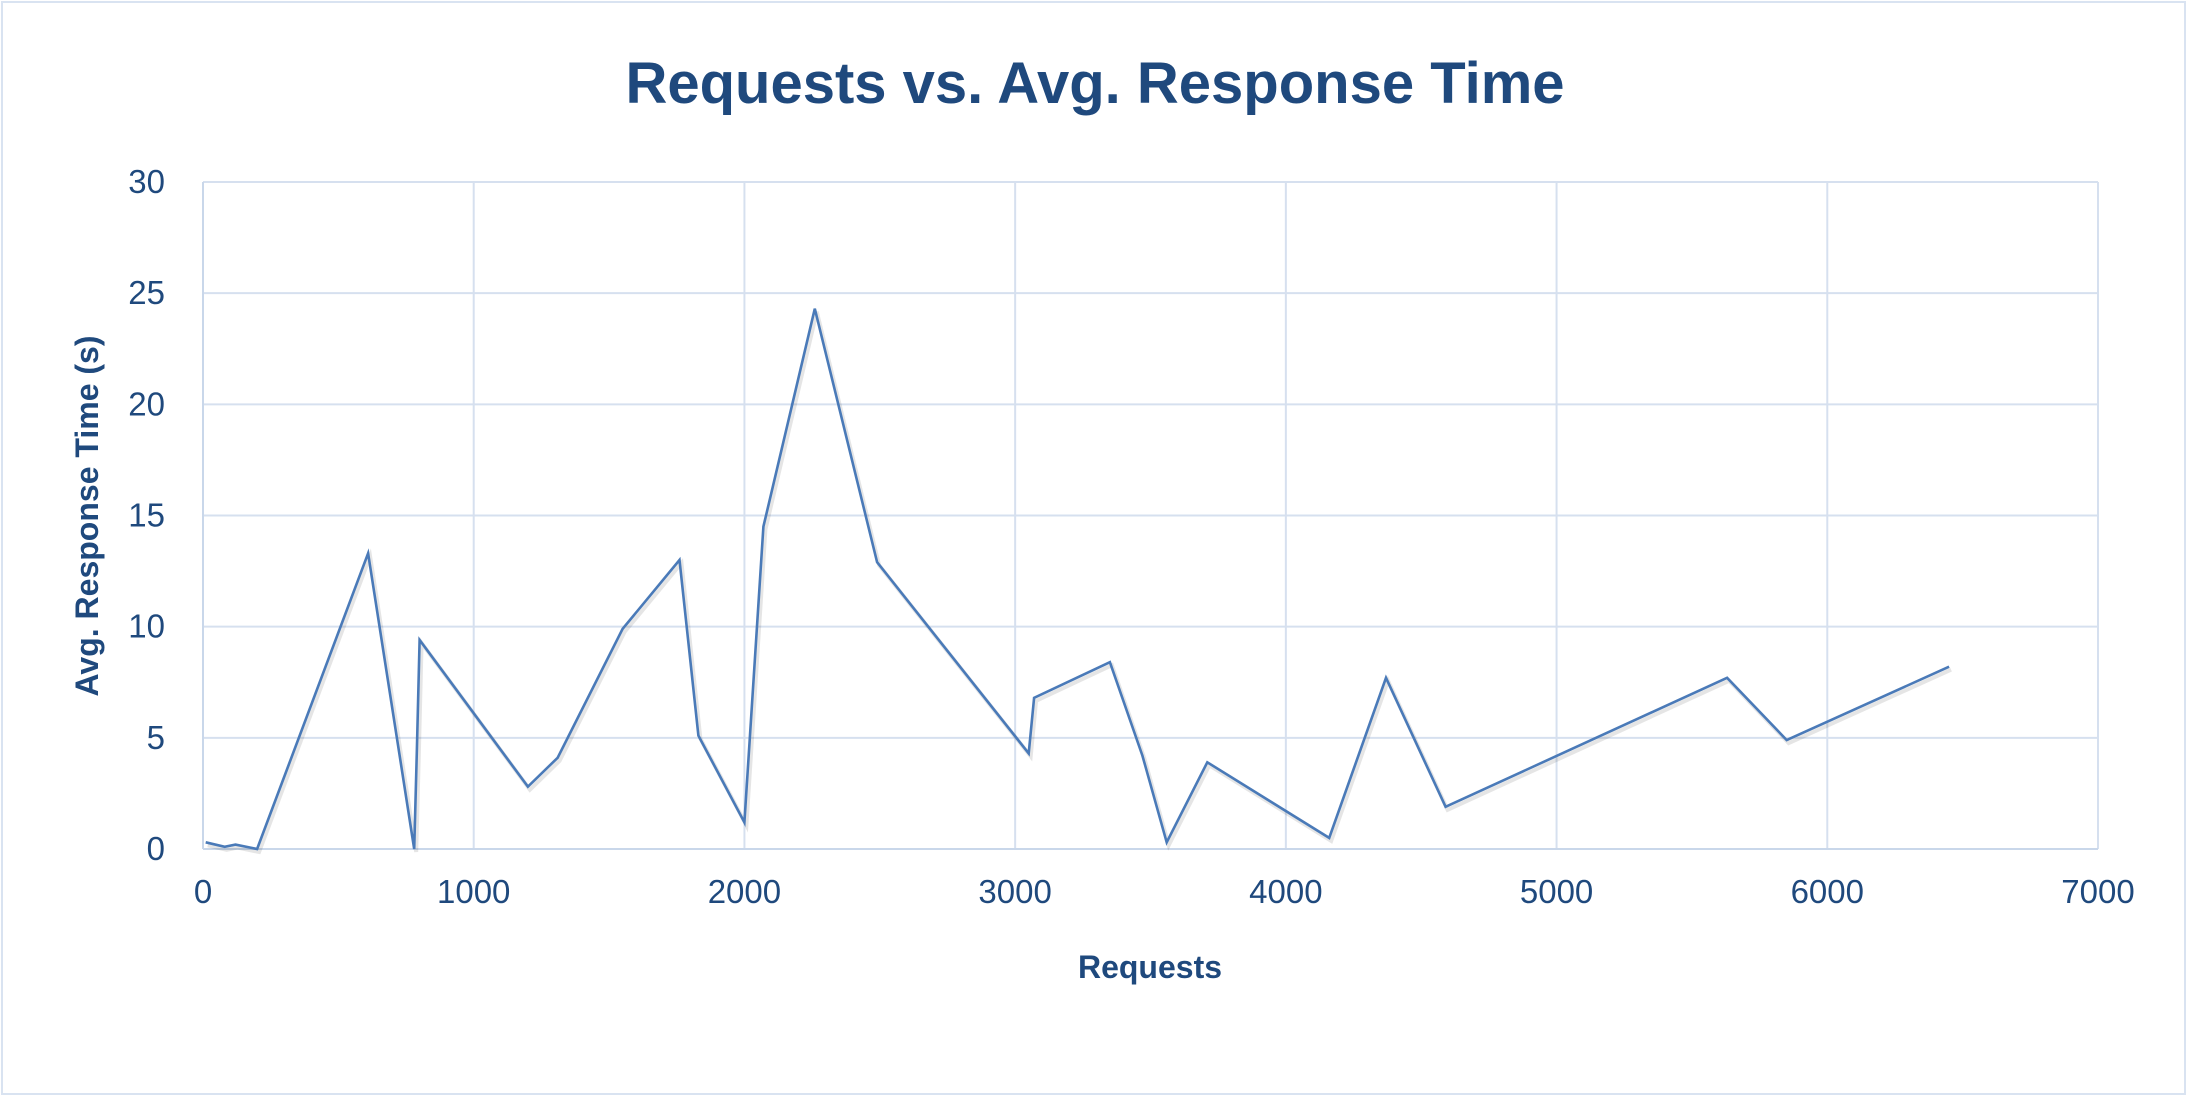  I want to click on y-tick-label: 15, so click(146, 515).